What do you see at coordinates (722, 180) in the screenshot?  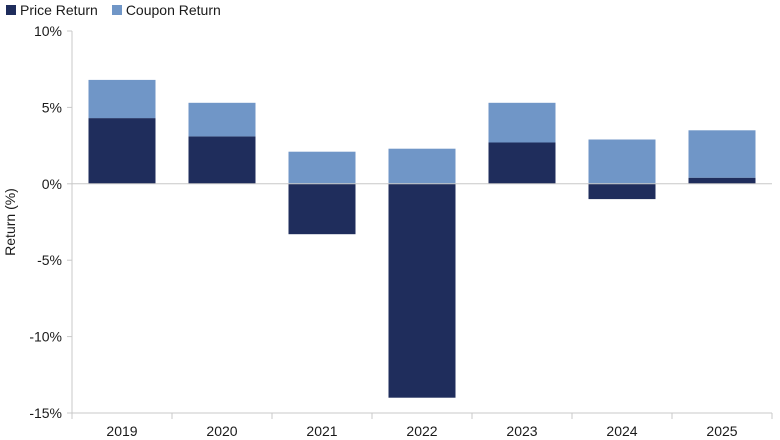 I see `bar-price-return-2025` at bounding box center [722, 180].